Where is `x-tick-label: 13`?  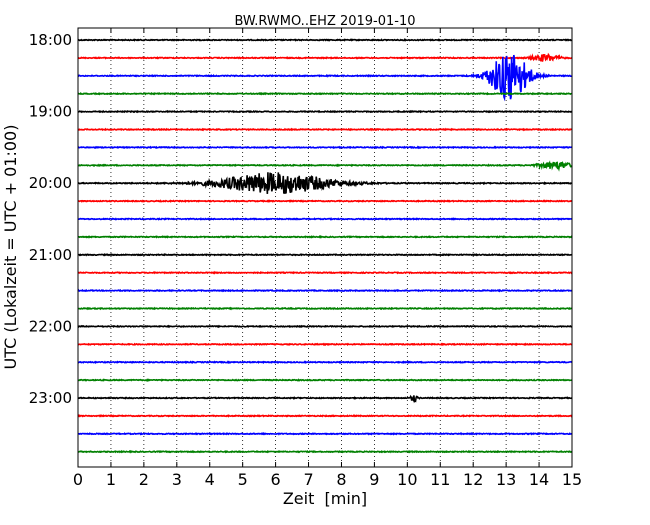
x-tick-label: 13 is located at coordinates (506, 479).